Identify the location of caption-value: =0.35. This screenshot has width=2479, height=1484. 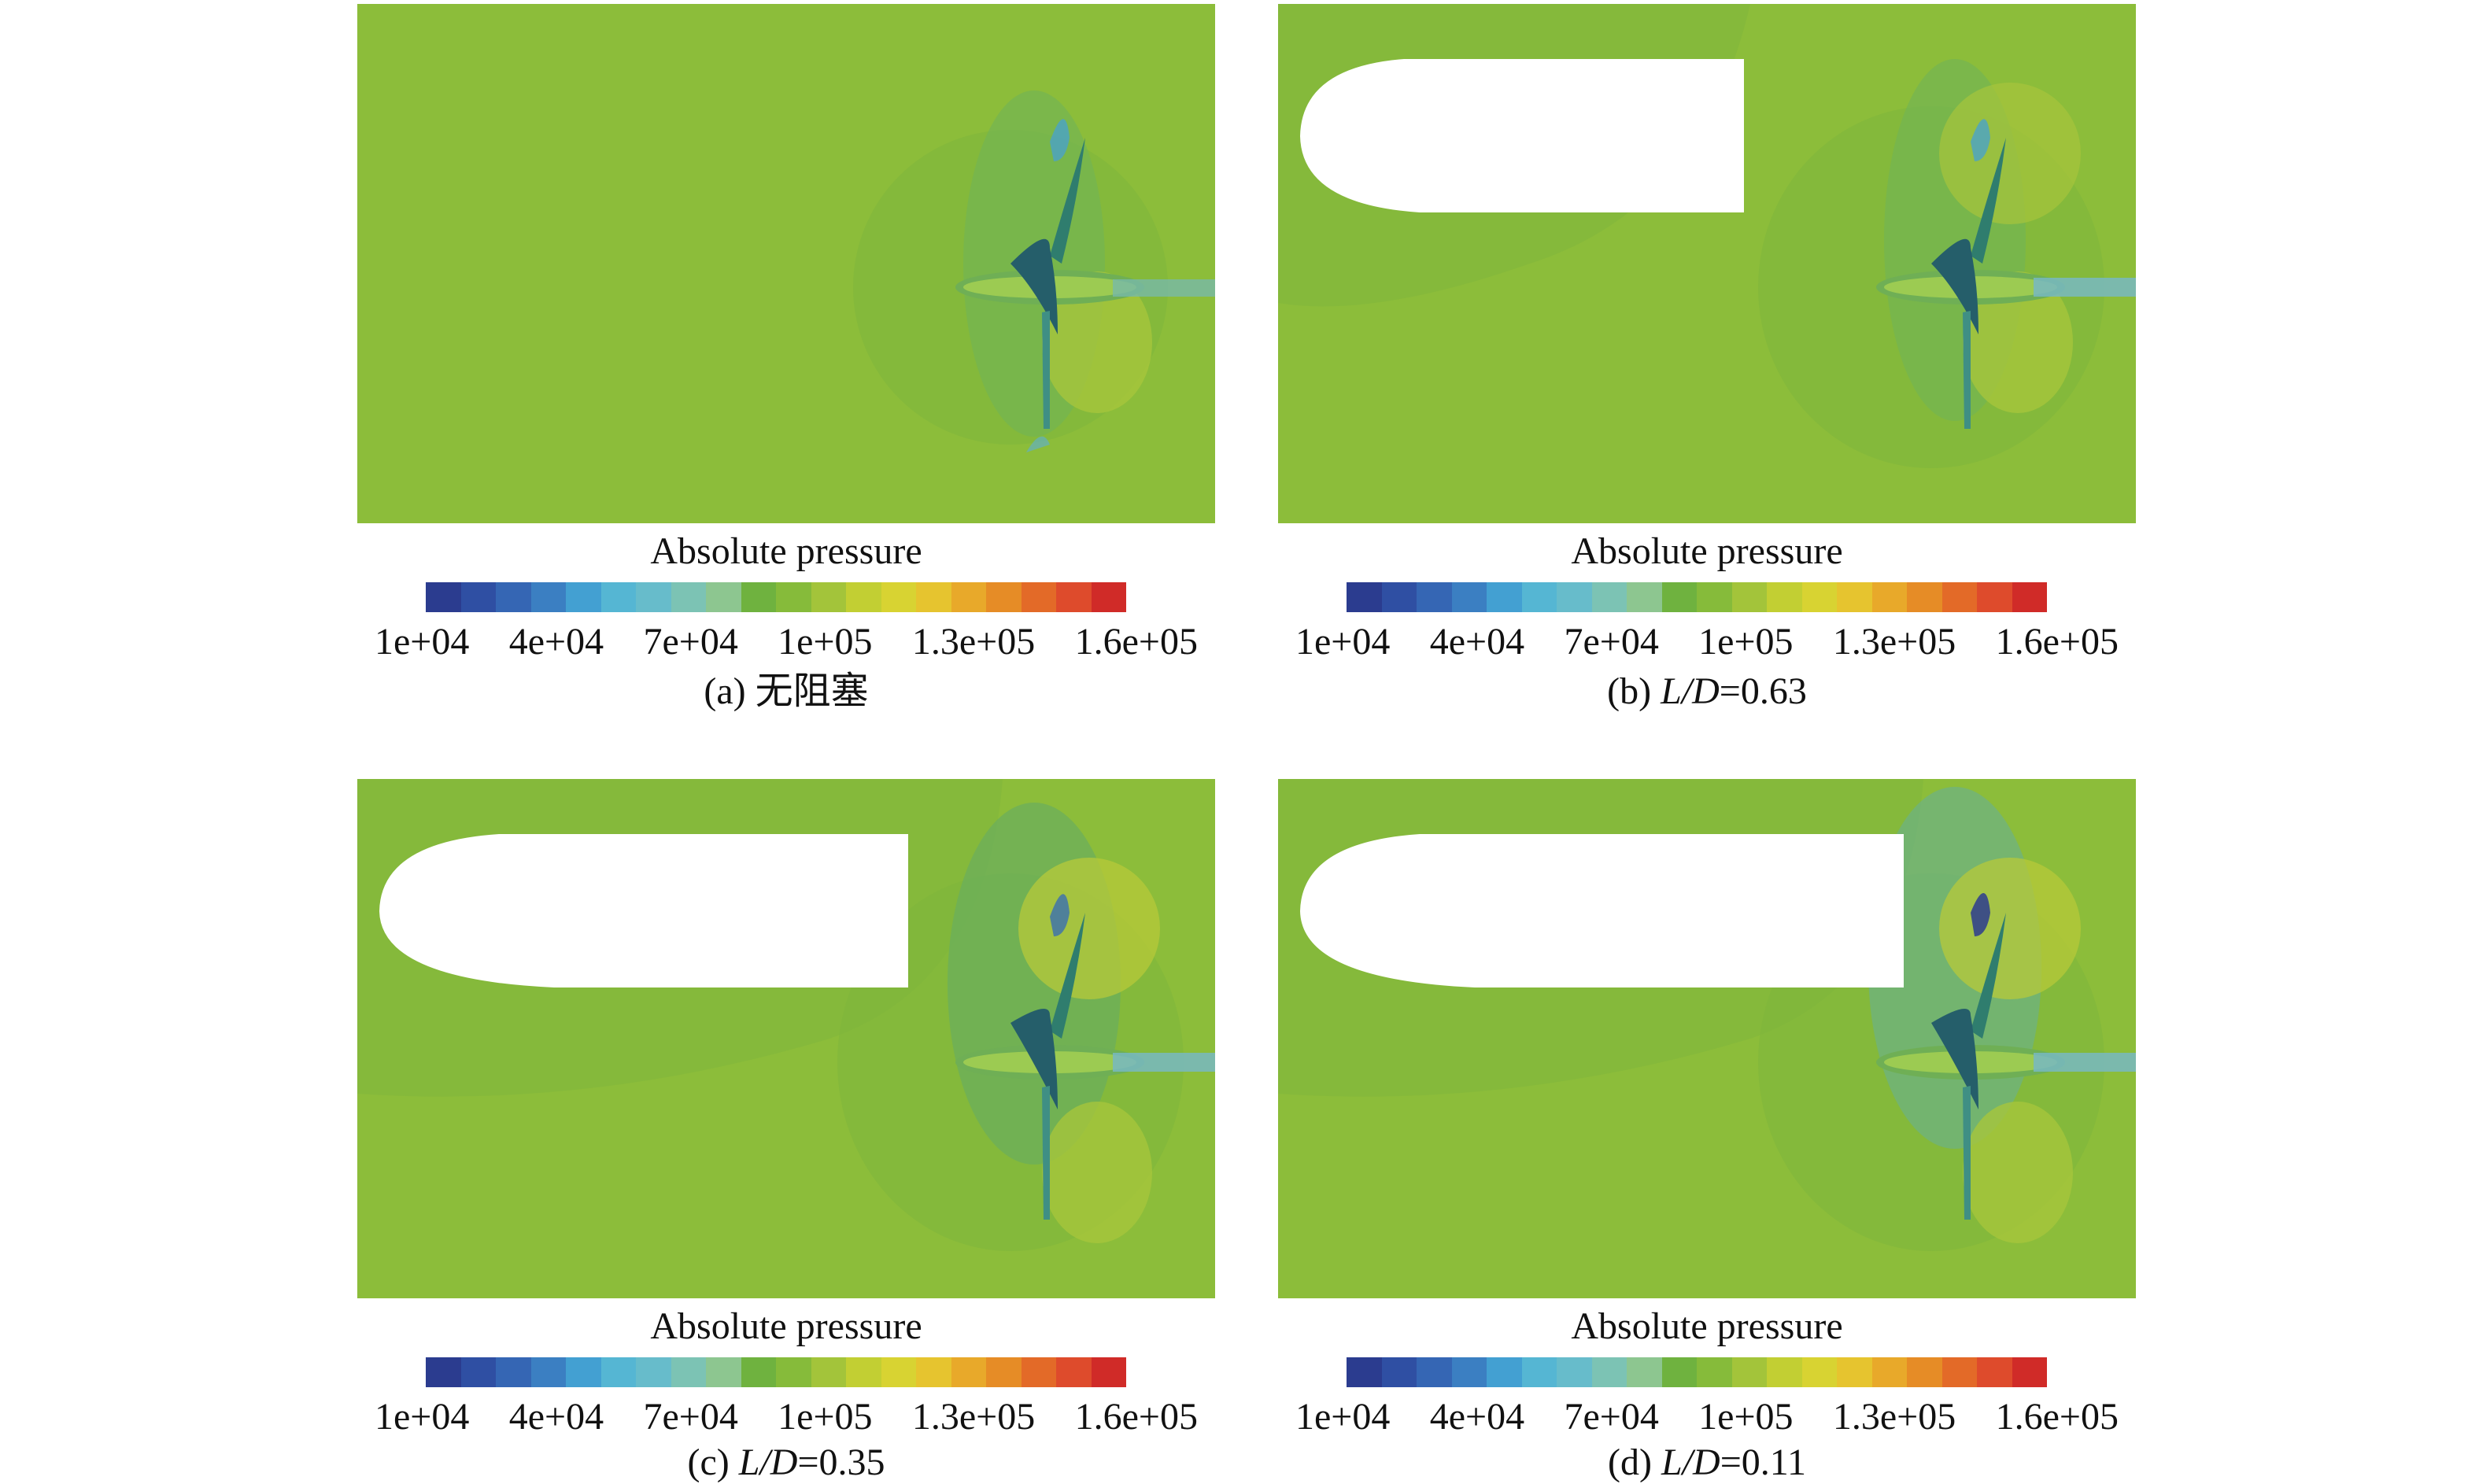
(841, 1462).